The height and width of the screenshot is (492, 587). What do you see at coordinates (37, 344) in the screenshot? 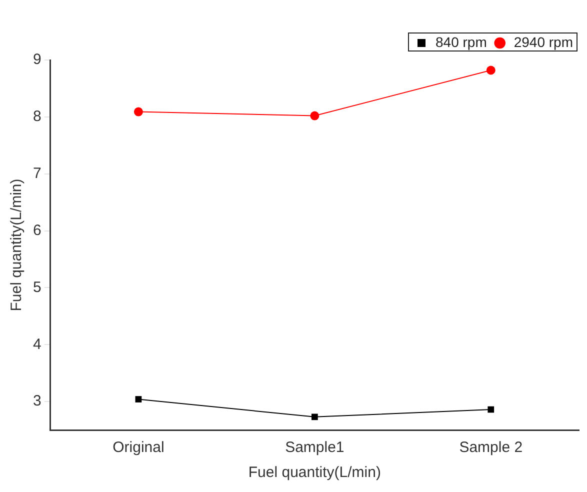
I see `y-tick-label: 4` at bounding box center [37, 344].